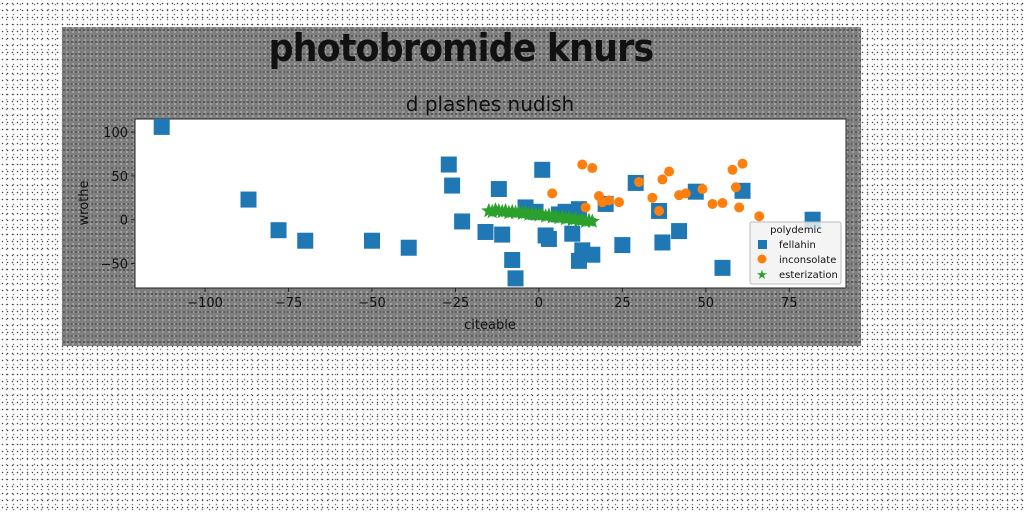 The width and height of the screenshot is (1024, 512). What do you see at coordinates (84, 203) in the screenshot?
I see `y-axis-label: wrothe` at bounding box center [84, 203].